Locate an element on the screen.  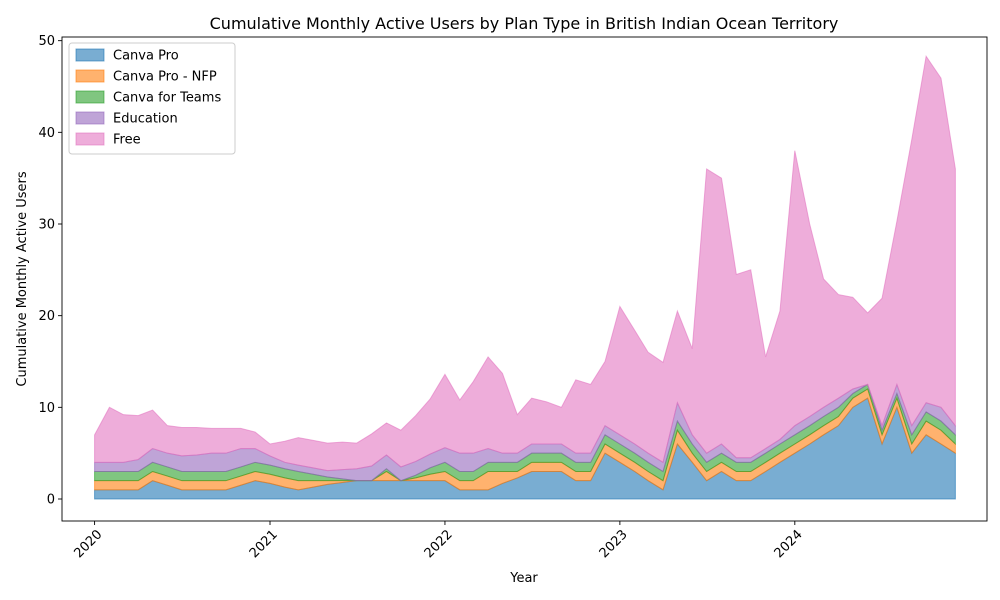
legend-label: Education is located at coordinates (145, 119).